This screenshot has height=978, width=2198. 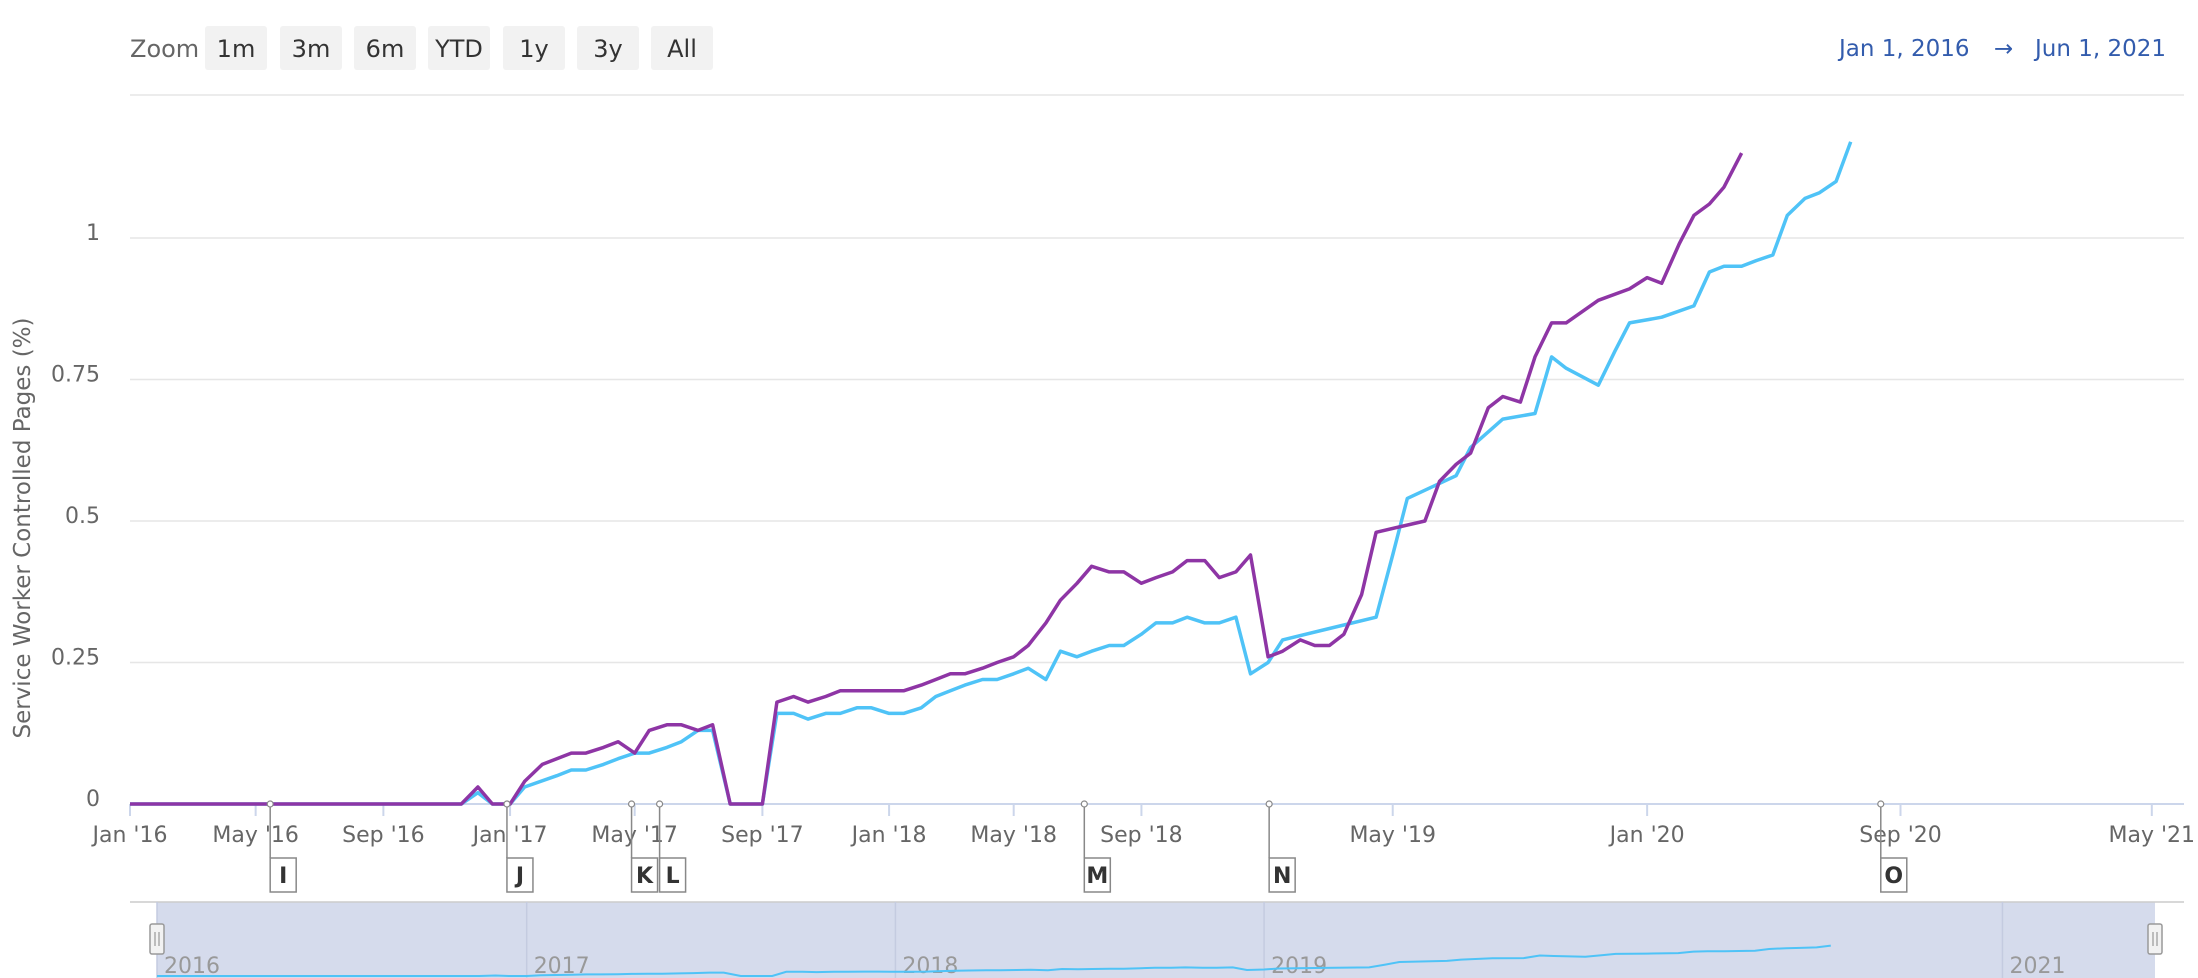 I want to click on event-flag-l: L, so click(x=671, y=846).